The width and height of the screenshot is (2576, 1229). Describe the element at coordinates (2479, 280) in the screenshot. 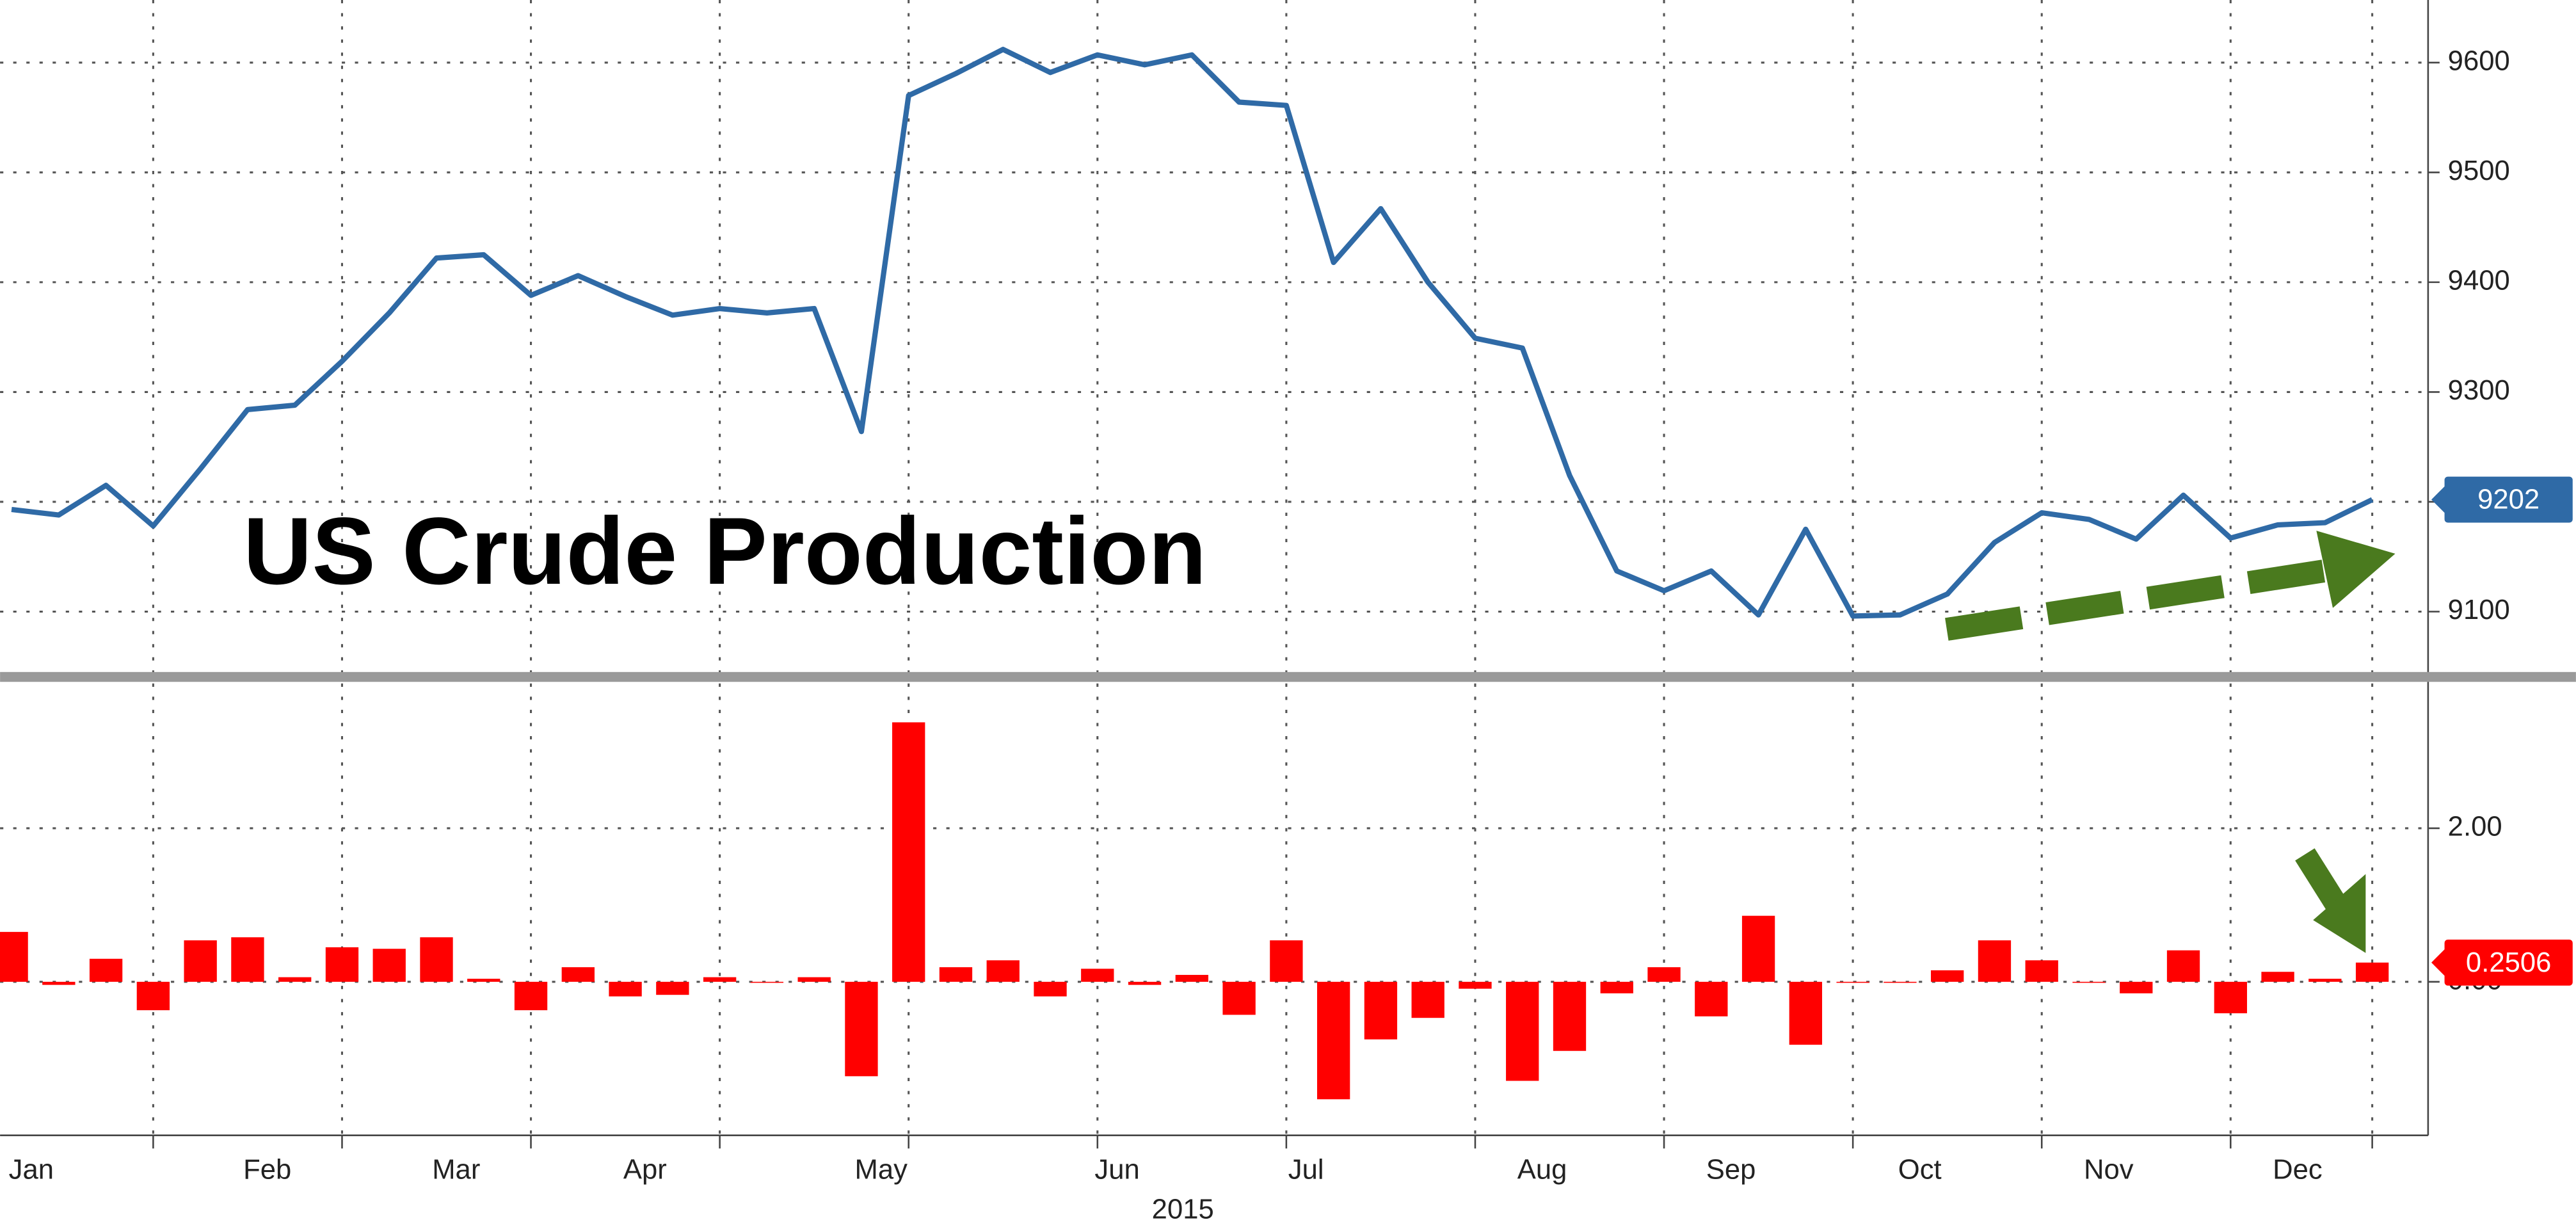

I see `y-tick-label: 9400` at that location.